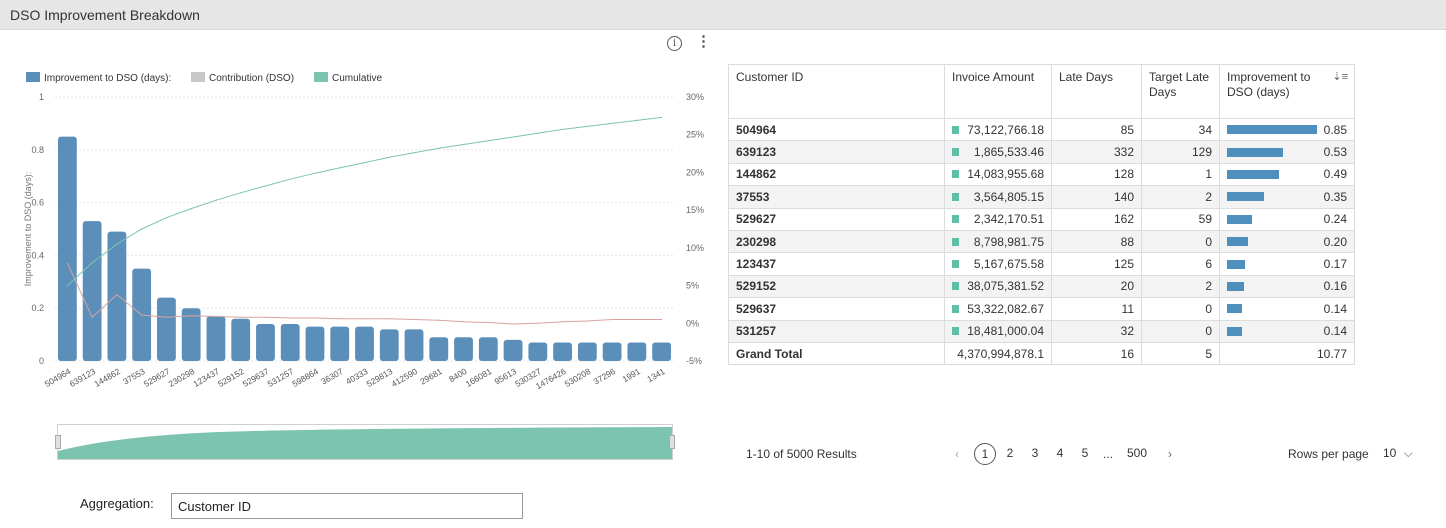  I want to click on improvement-databar, so click(1253, 174).